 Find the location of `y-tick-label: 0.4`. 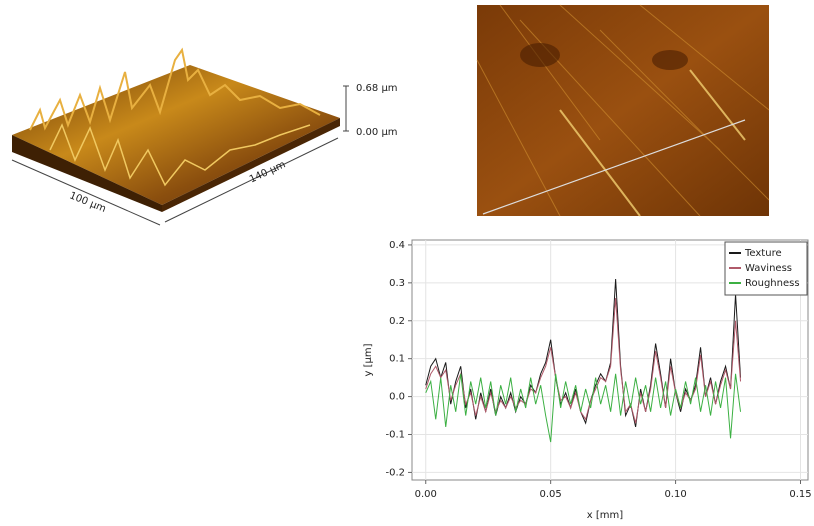

y-tick-label: 0.4 is located at coordinates (397, 245).